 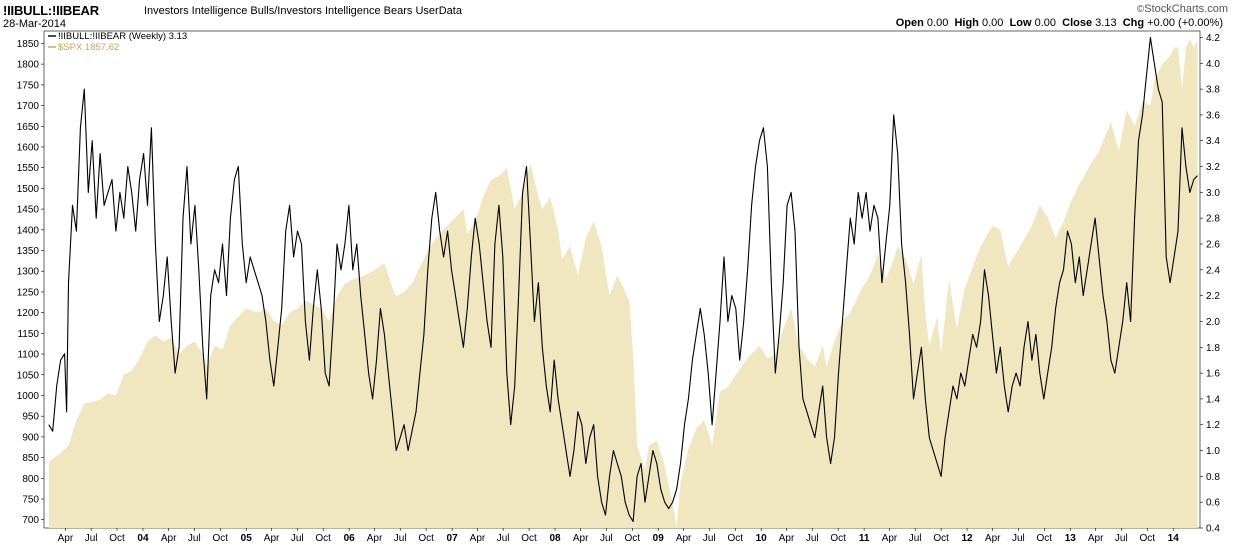 I want to click on left-tick-label: 1450, so click(x=28, y=210).